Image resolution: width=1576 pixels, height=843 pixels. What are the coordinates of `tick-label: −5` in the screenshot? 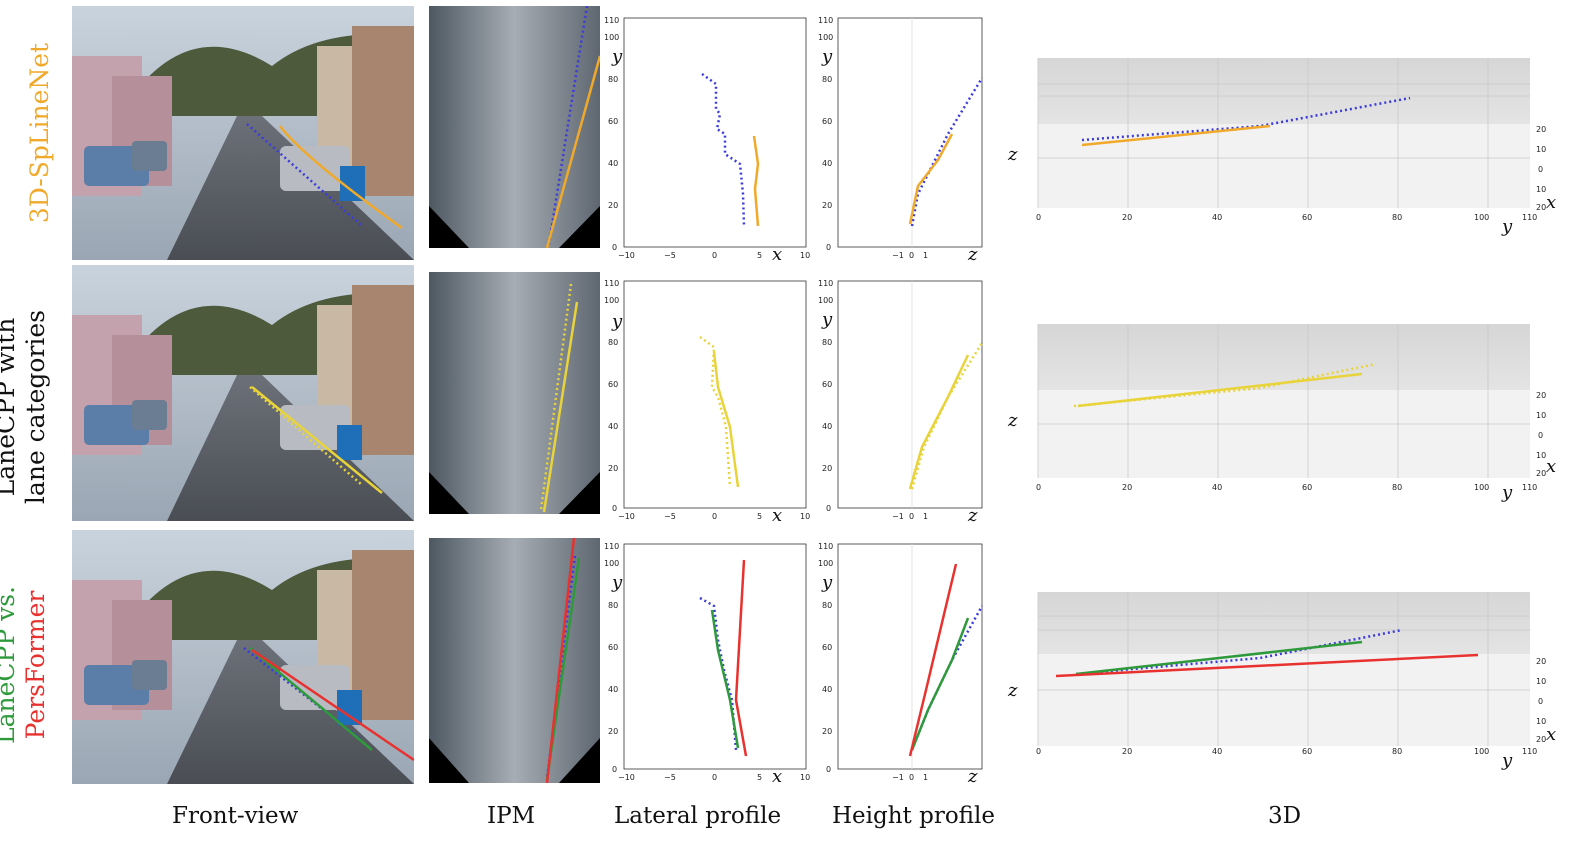 It's located at (670, 777).